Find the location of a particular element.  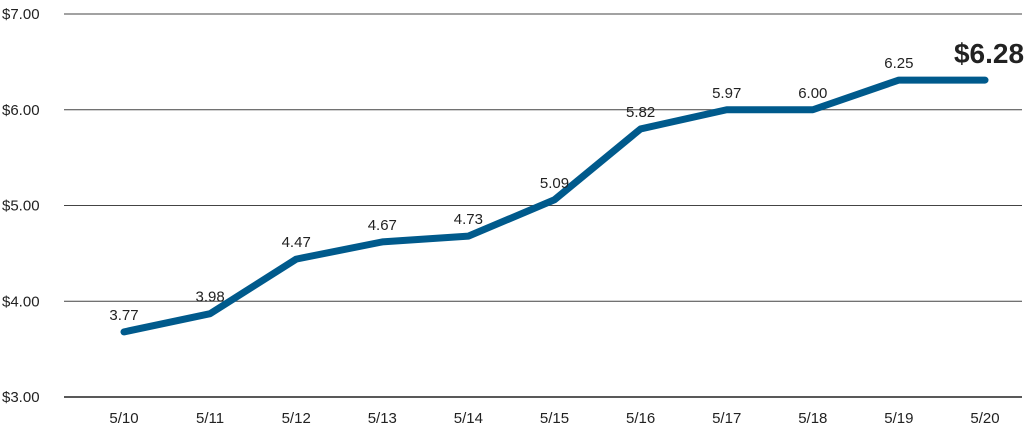

data-label: 3.98 is located at coordinates (209, 297).